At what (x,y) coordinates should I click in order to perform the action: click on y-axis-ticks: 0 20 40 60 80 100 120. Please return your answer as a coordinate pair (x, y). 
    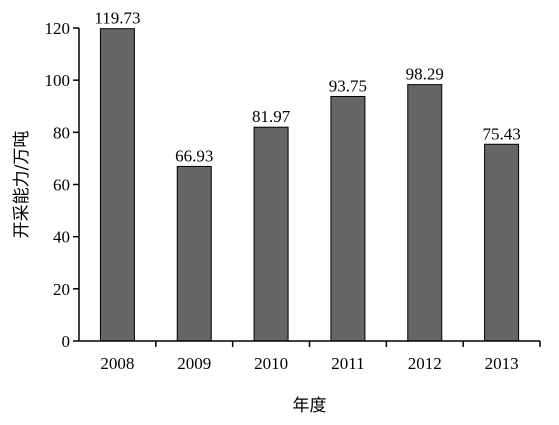
    Looking at the image, I should click on (62, 185).